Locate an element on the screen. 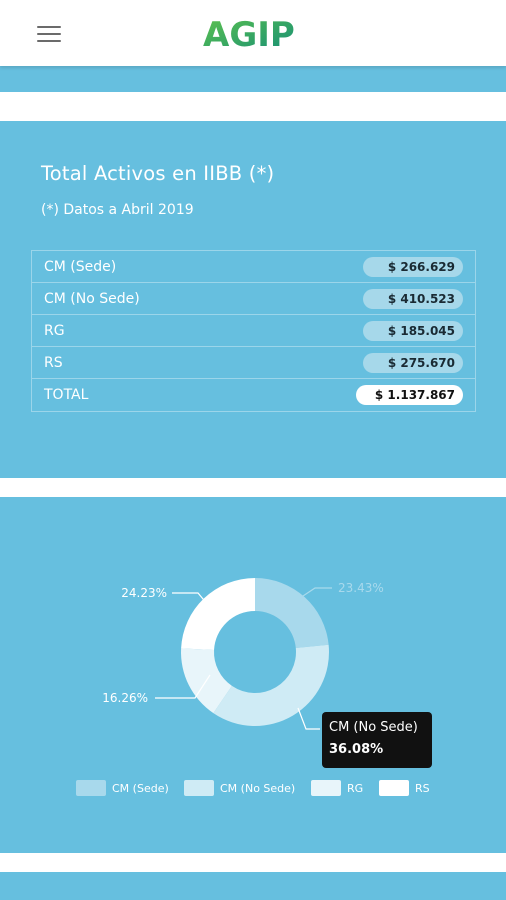 This screenshot has width=506, height=900. table-row: RG $ 185.045 is located at coordinates (253, 331).